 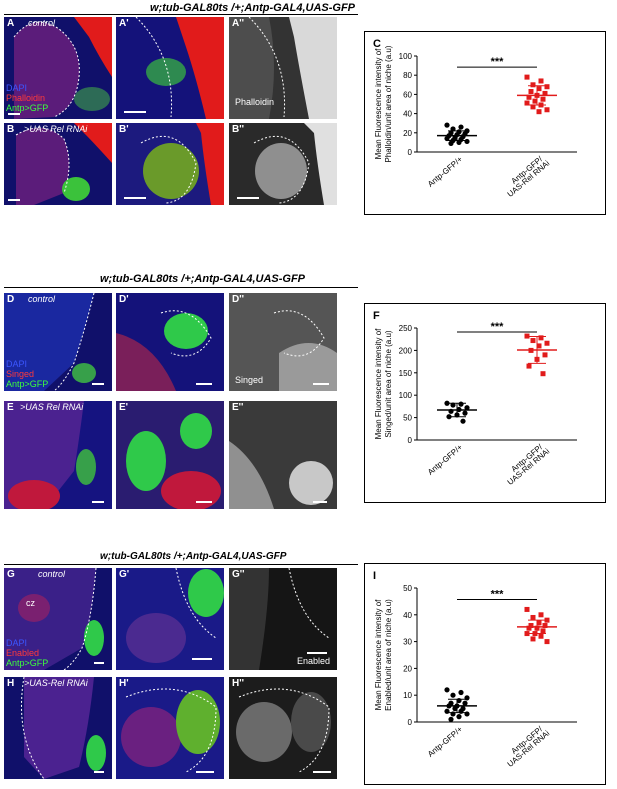 What do you see at coordinates (445, 741) in the screenshot?
I see `x-category-label: Antp-GFP/+` at bounding box center [445, 741].